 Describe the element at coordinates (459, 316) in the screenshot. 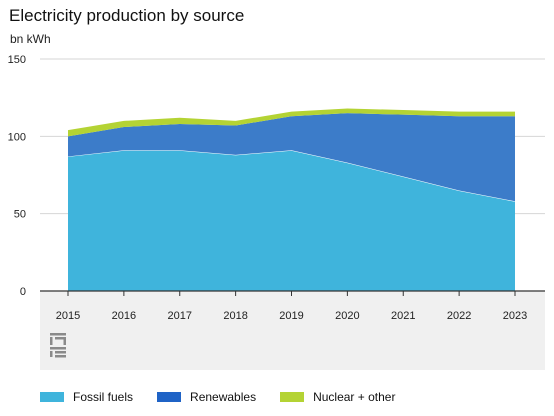

I see `x-tick-label: 2022` at that location.